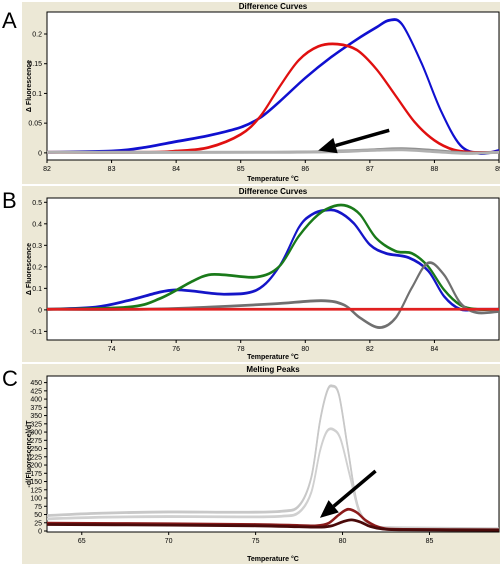  I want to click on y-tick-label: 100, so click(36, 499).